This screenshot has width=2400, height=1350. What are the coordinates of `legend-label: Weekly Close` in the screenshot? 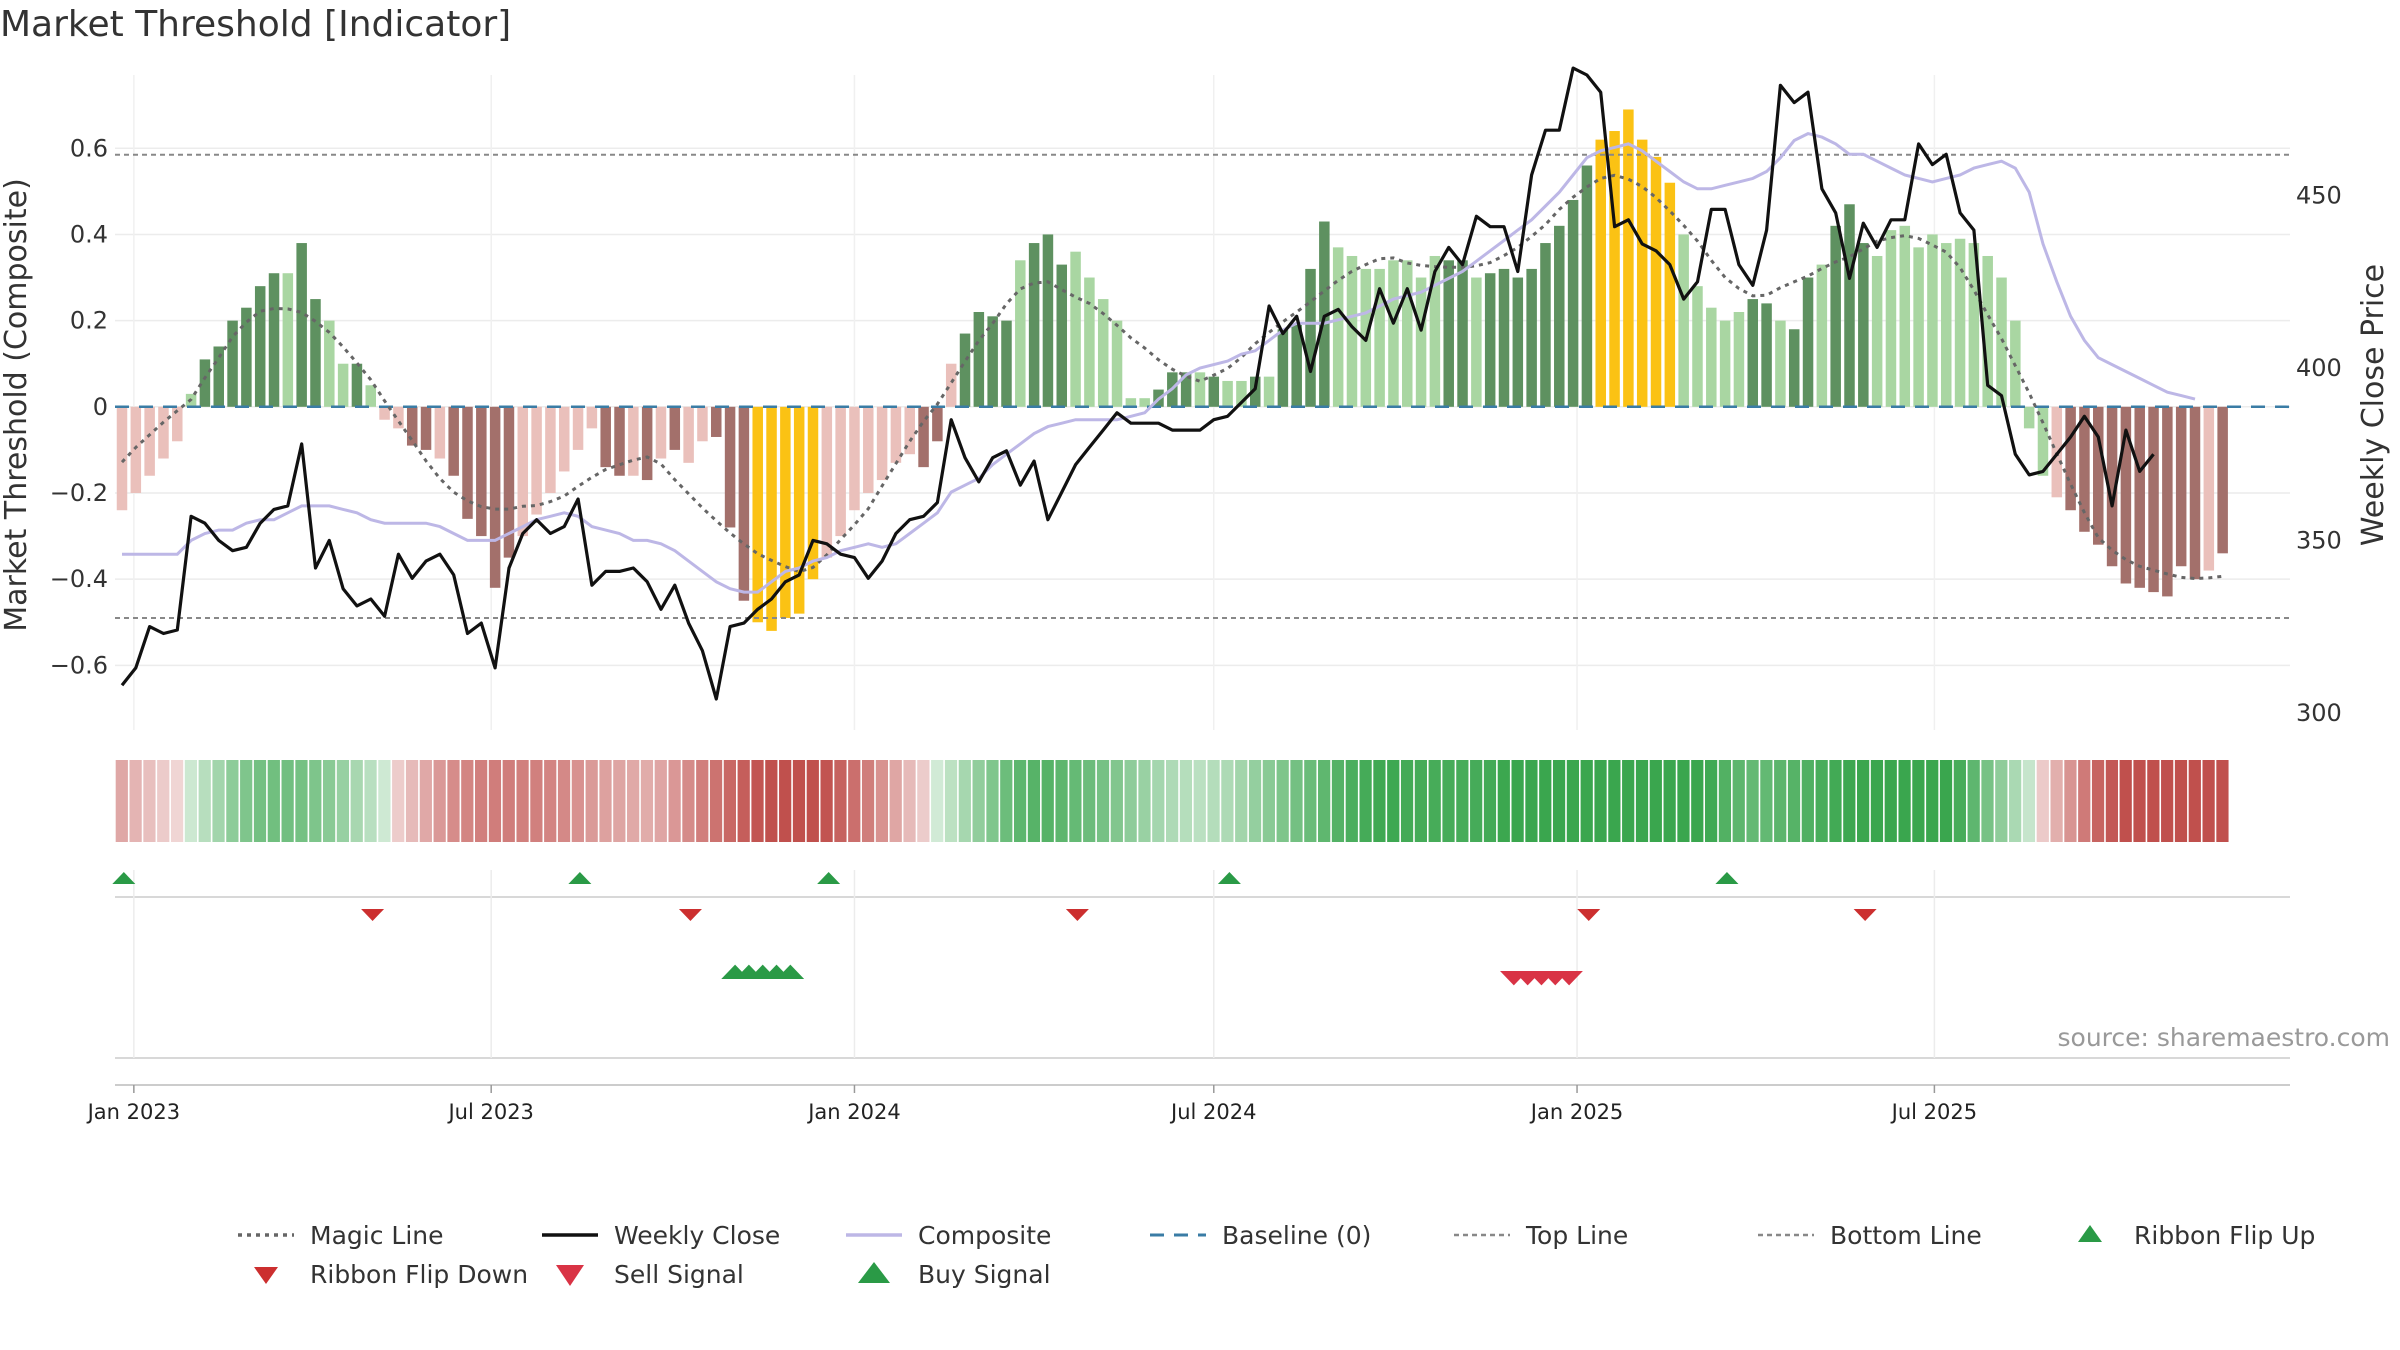 It's located at (697, 1235).